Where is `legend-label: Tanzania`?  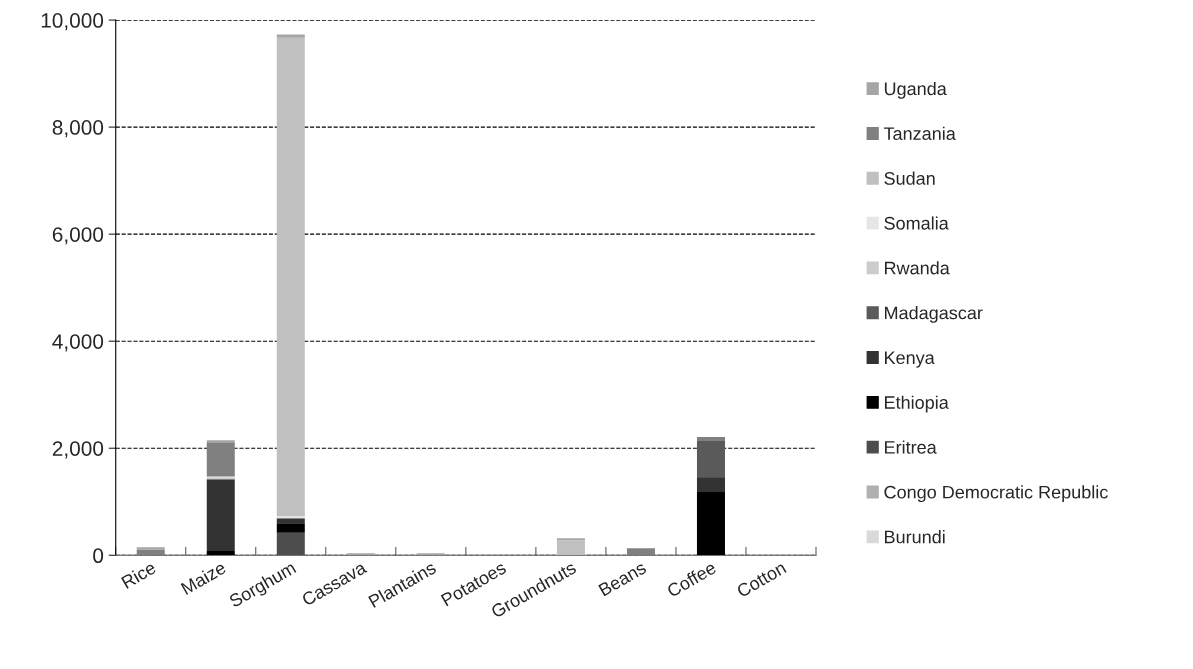 legend-label: Tanzania is located at coordinates (919, 133).